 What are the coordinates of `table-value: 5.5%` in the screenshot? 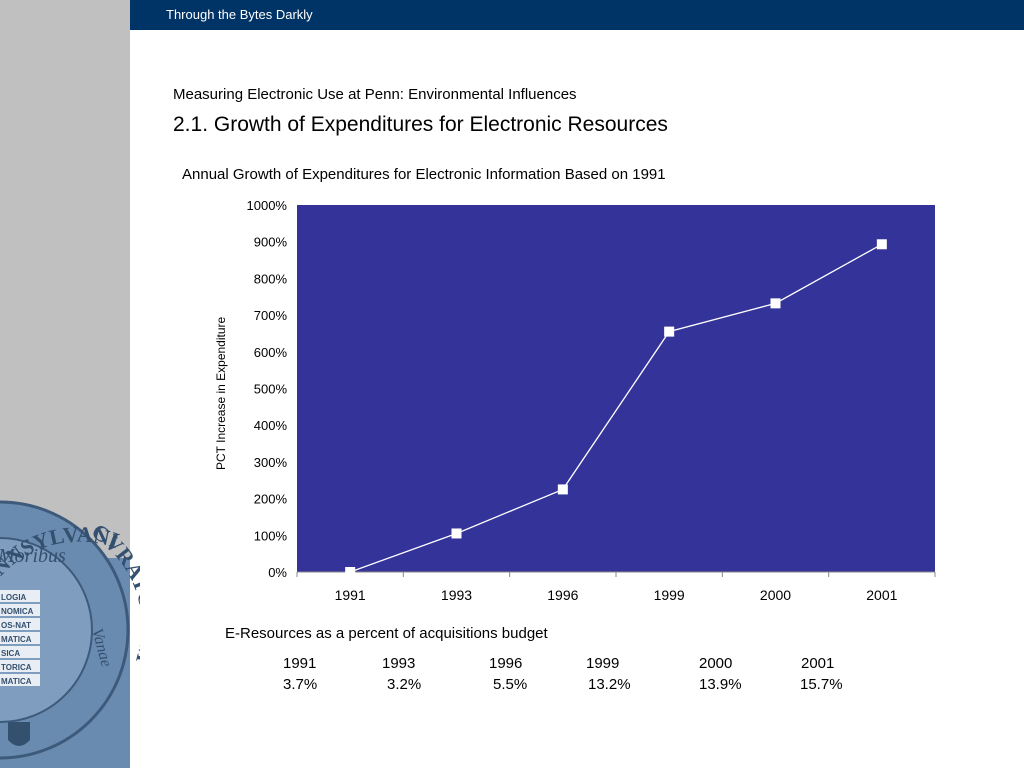 It's located at (510, 684).